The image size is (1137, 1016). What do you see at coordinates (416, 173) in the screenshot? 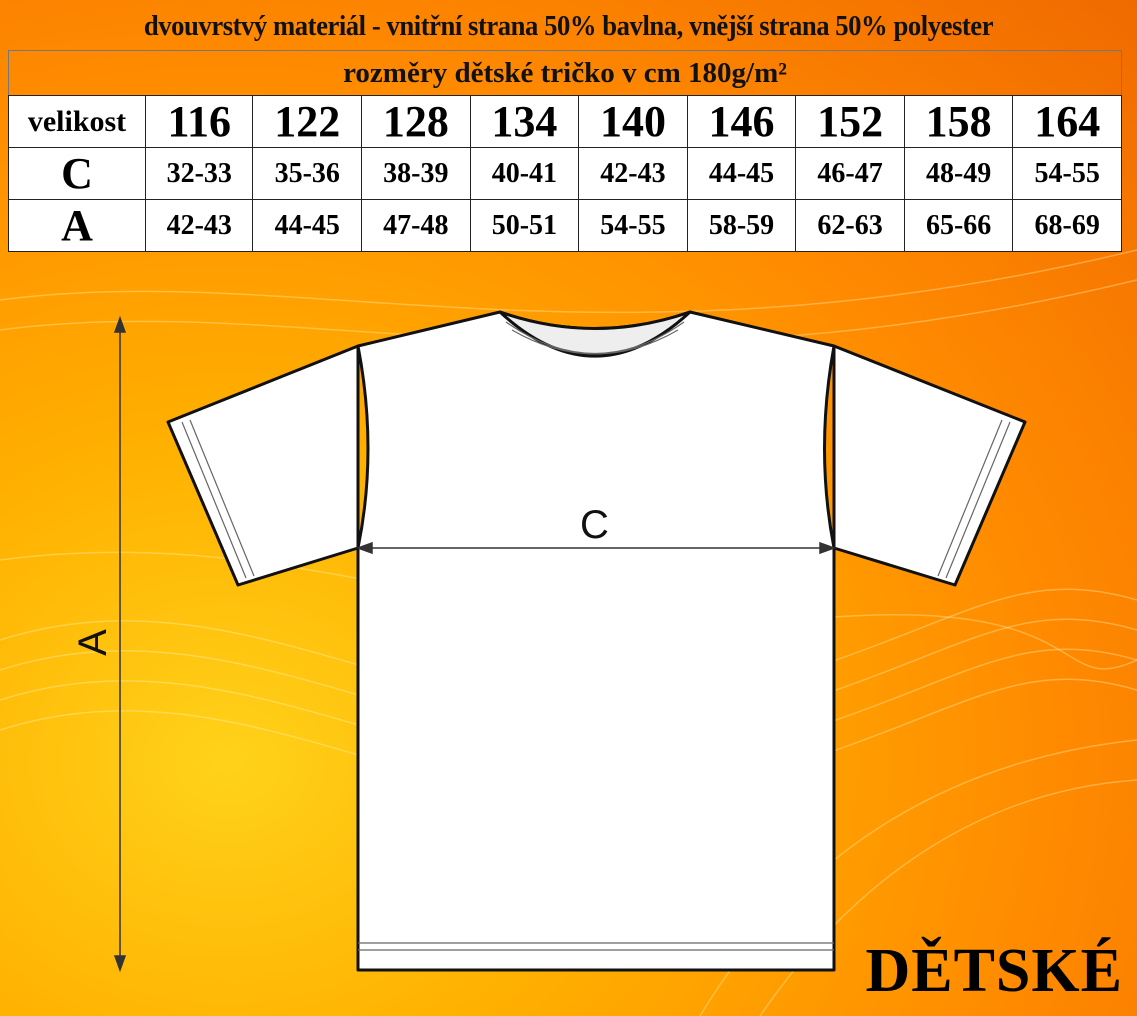
I see `value-cell: 38-39` at bounding box center [416, 173].